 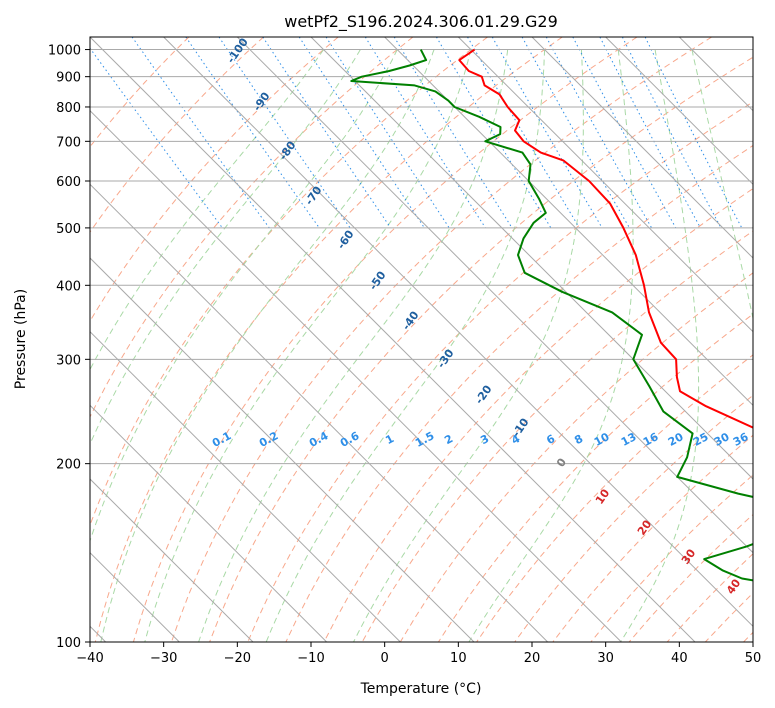 I want to click on y-tick-label: 300, so click(x=68, y=360).